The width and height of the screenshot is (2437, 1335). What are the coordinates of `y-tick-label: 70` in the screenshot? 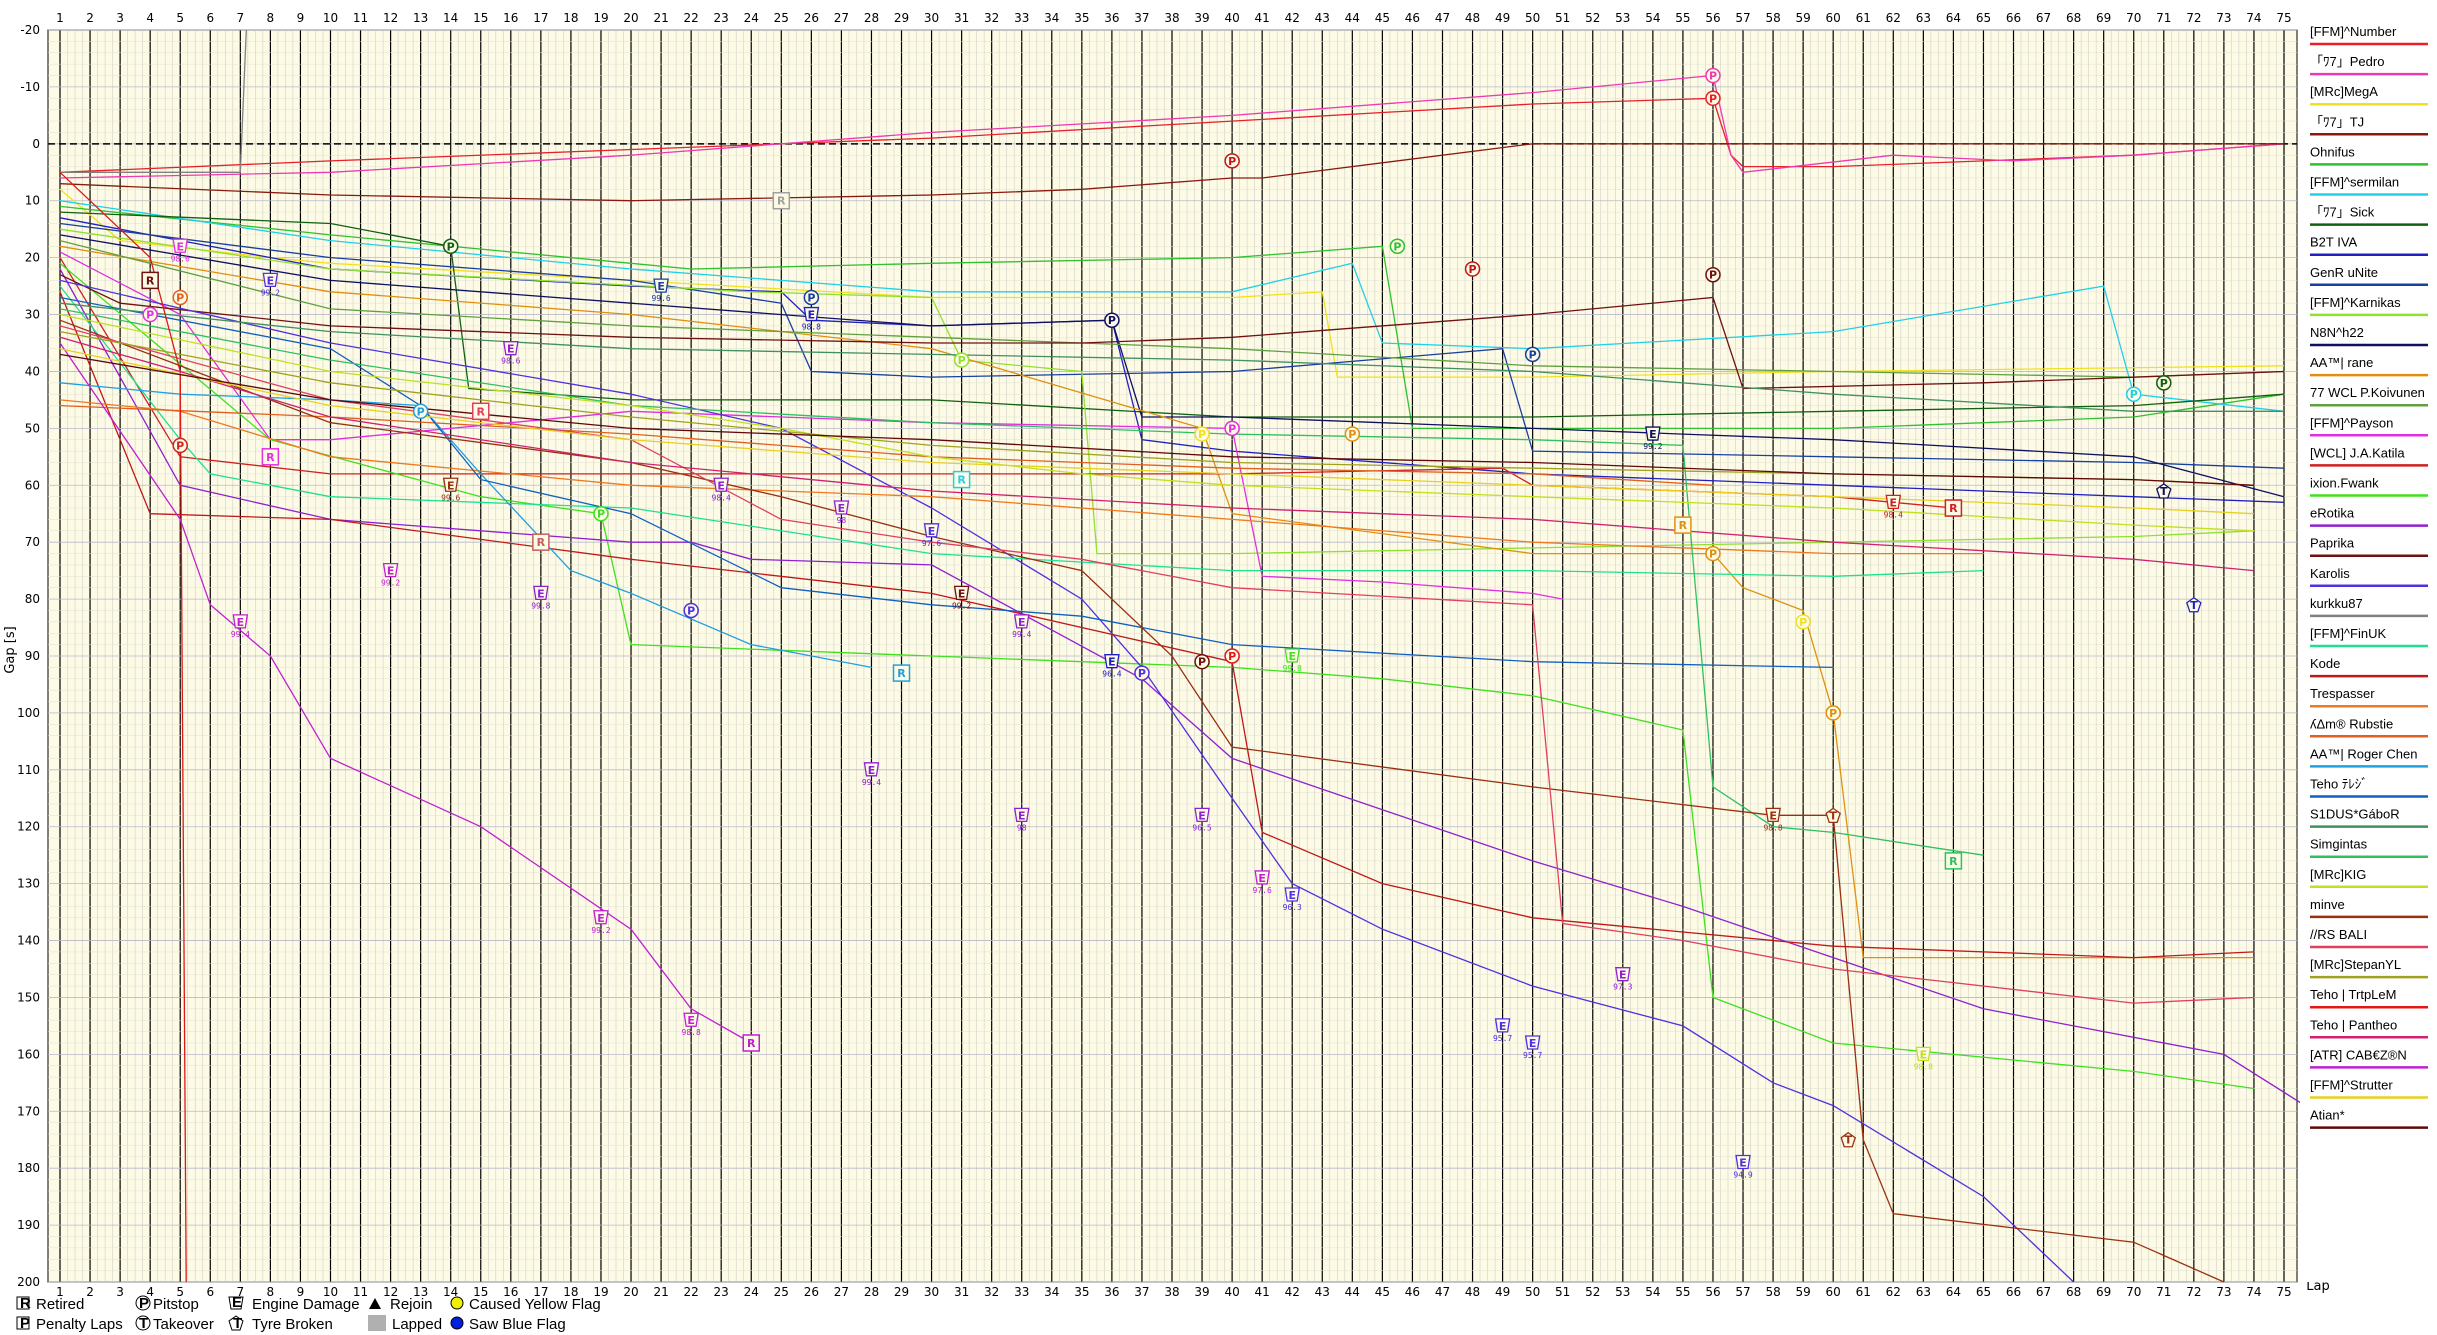 It's located at (32, 542).